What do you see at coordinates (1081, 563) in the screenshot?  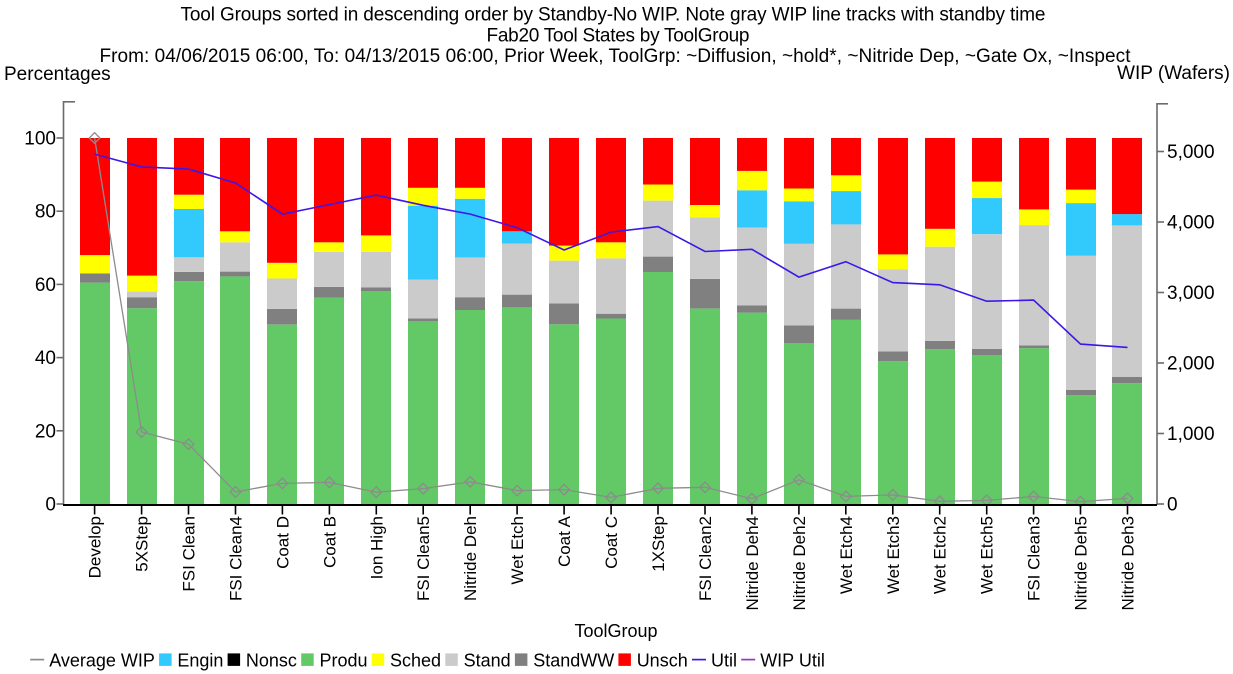 I see `svg-text: Nitride Deh5` at bounding box center [1081, 563].